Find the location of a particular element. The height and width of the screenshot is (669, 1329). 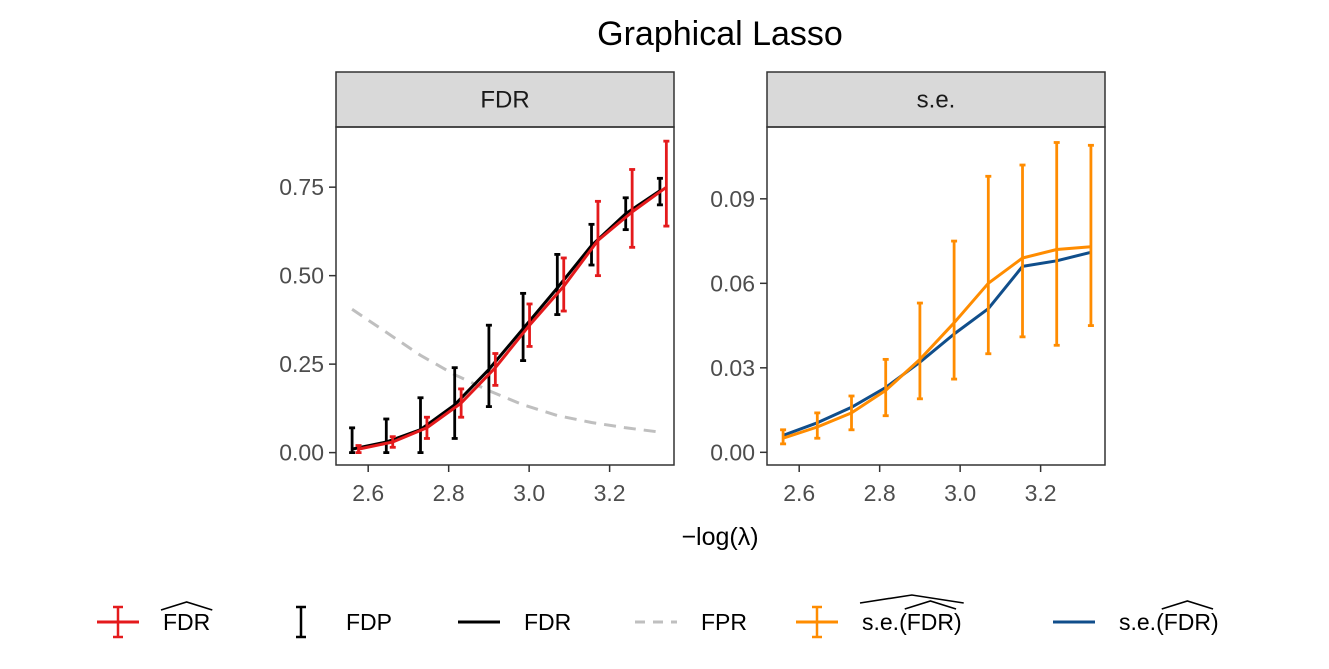

series-s-e-fdr is located at coordinates (937, 343).